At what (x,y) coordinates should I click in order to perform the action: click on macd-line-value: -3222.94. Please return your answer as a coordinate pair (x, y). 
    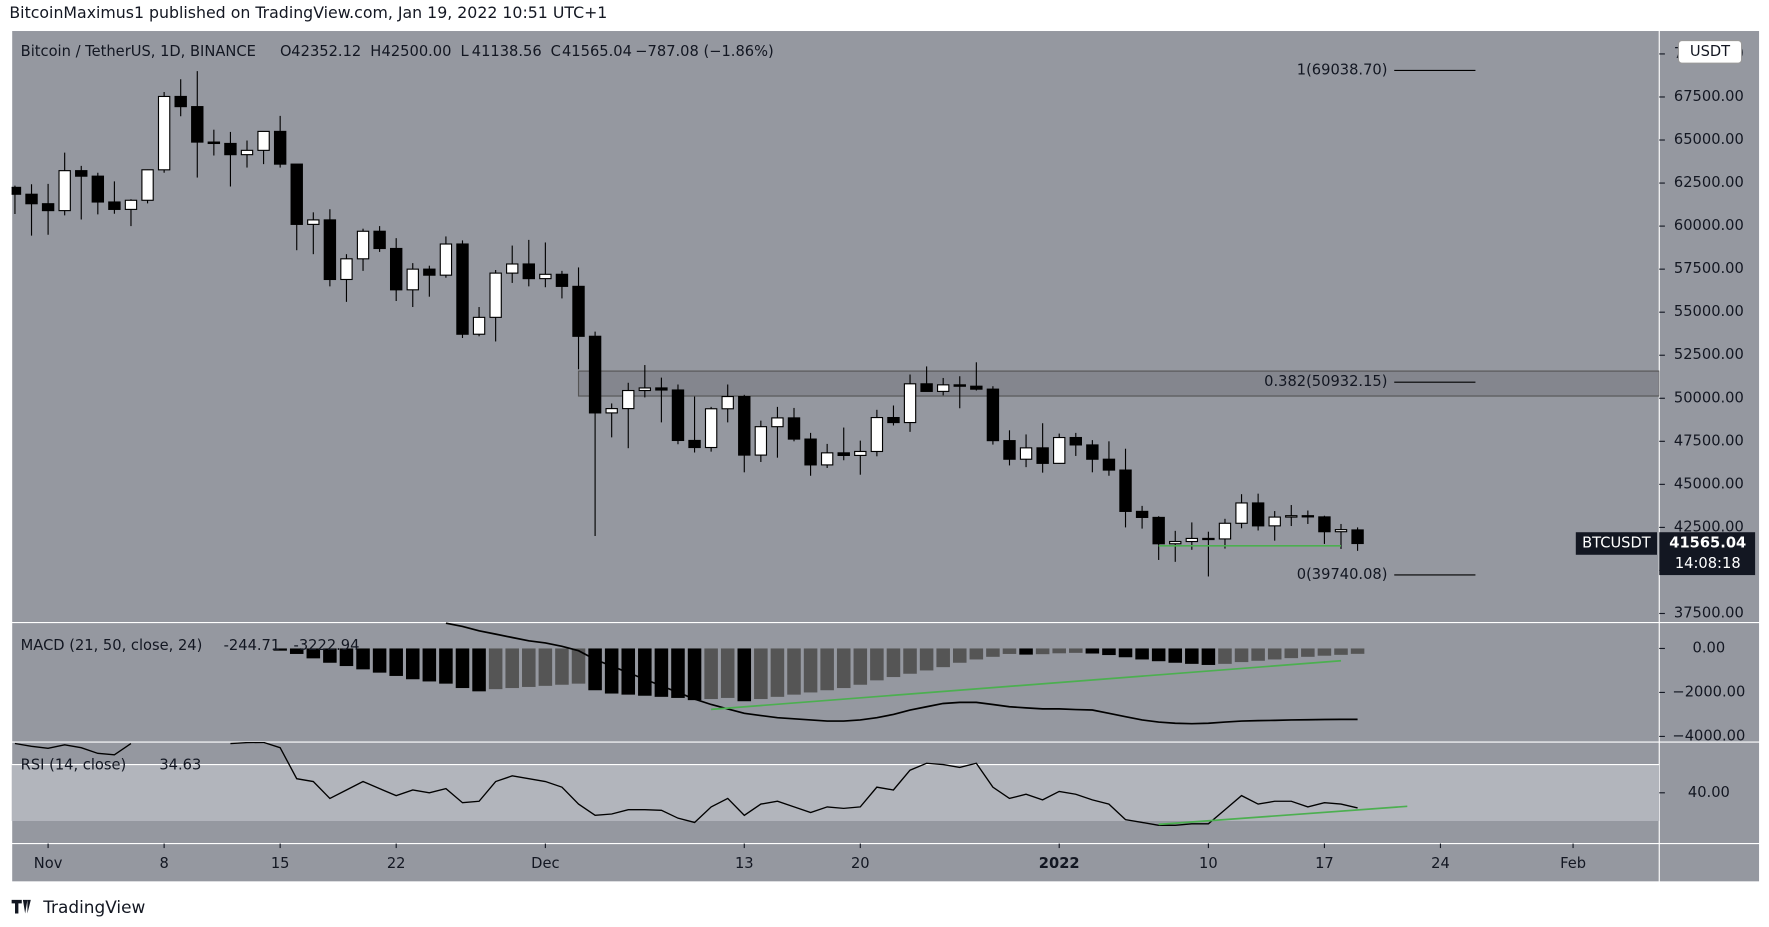
    Looking at the image, I should click on (327, 645).